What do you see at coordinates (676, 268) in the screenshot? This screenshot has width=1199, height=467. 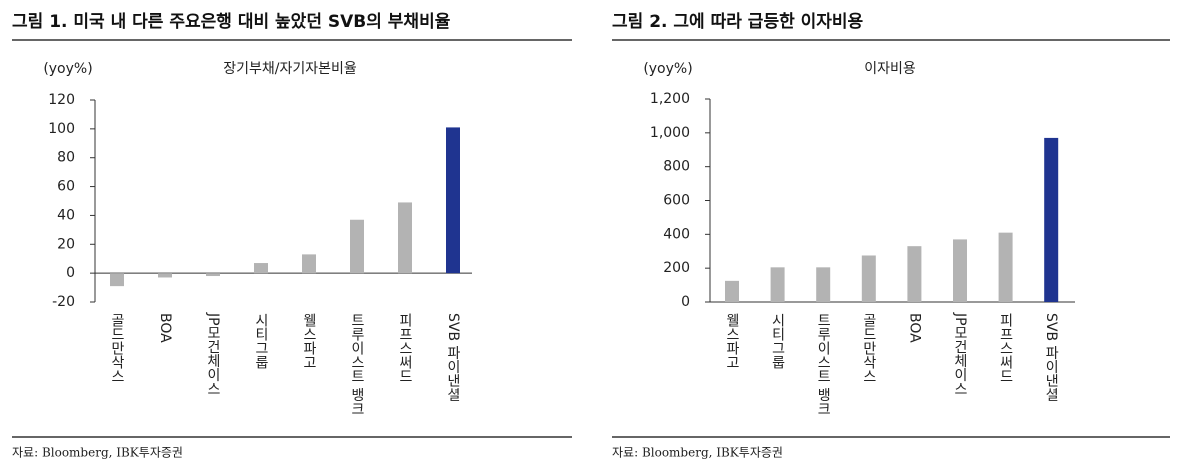 I see `y-tick-label: 200` at bounding box center [676, 268].